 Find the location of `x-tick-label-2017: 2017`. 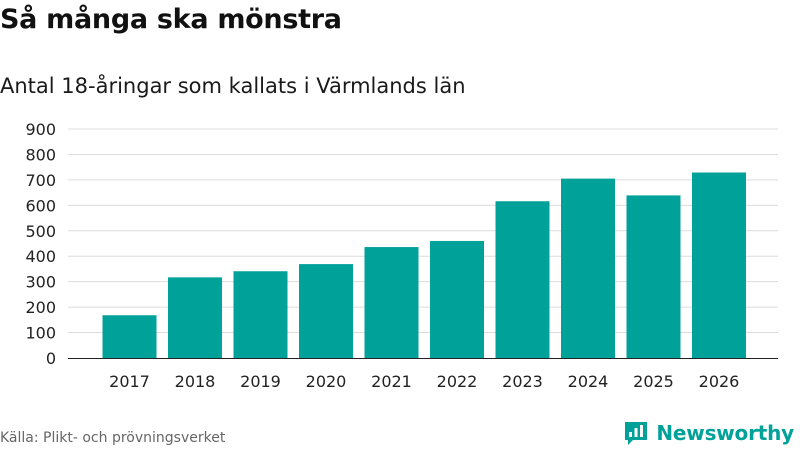

x-tick-label-2017: 2017 is located at coordinates (129, 381).